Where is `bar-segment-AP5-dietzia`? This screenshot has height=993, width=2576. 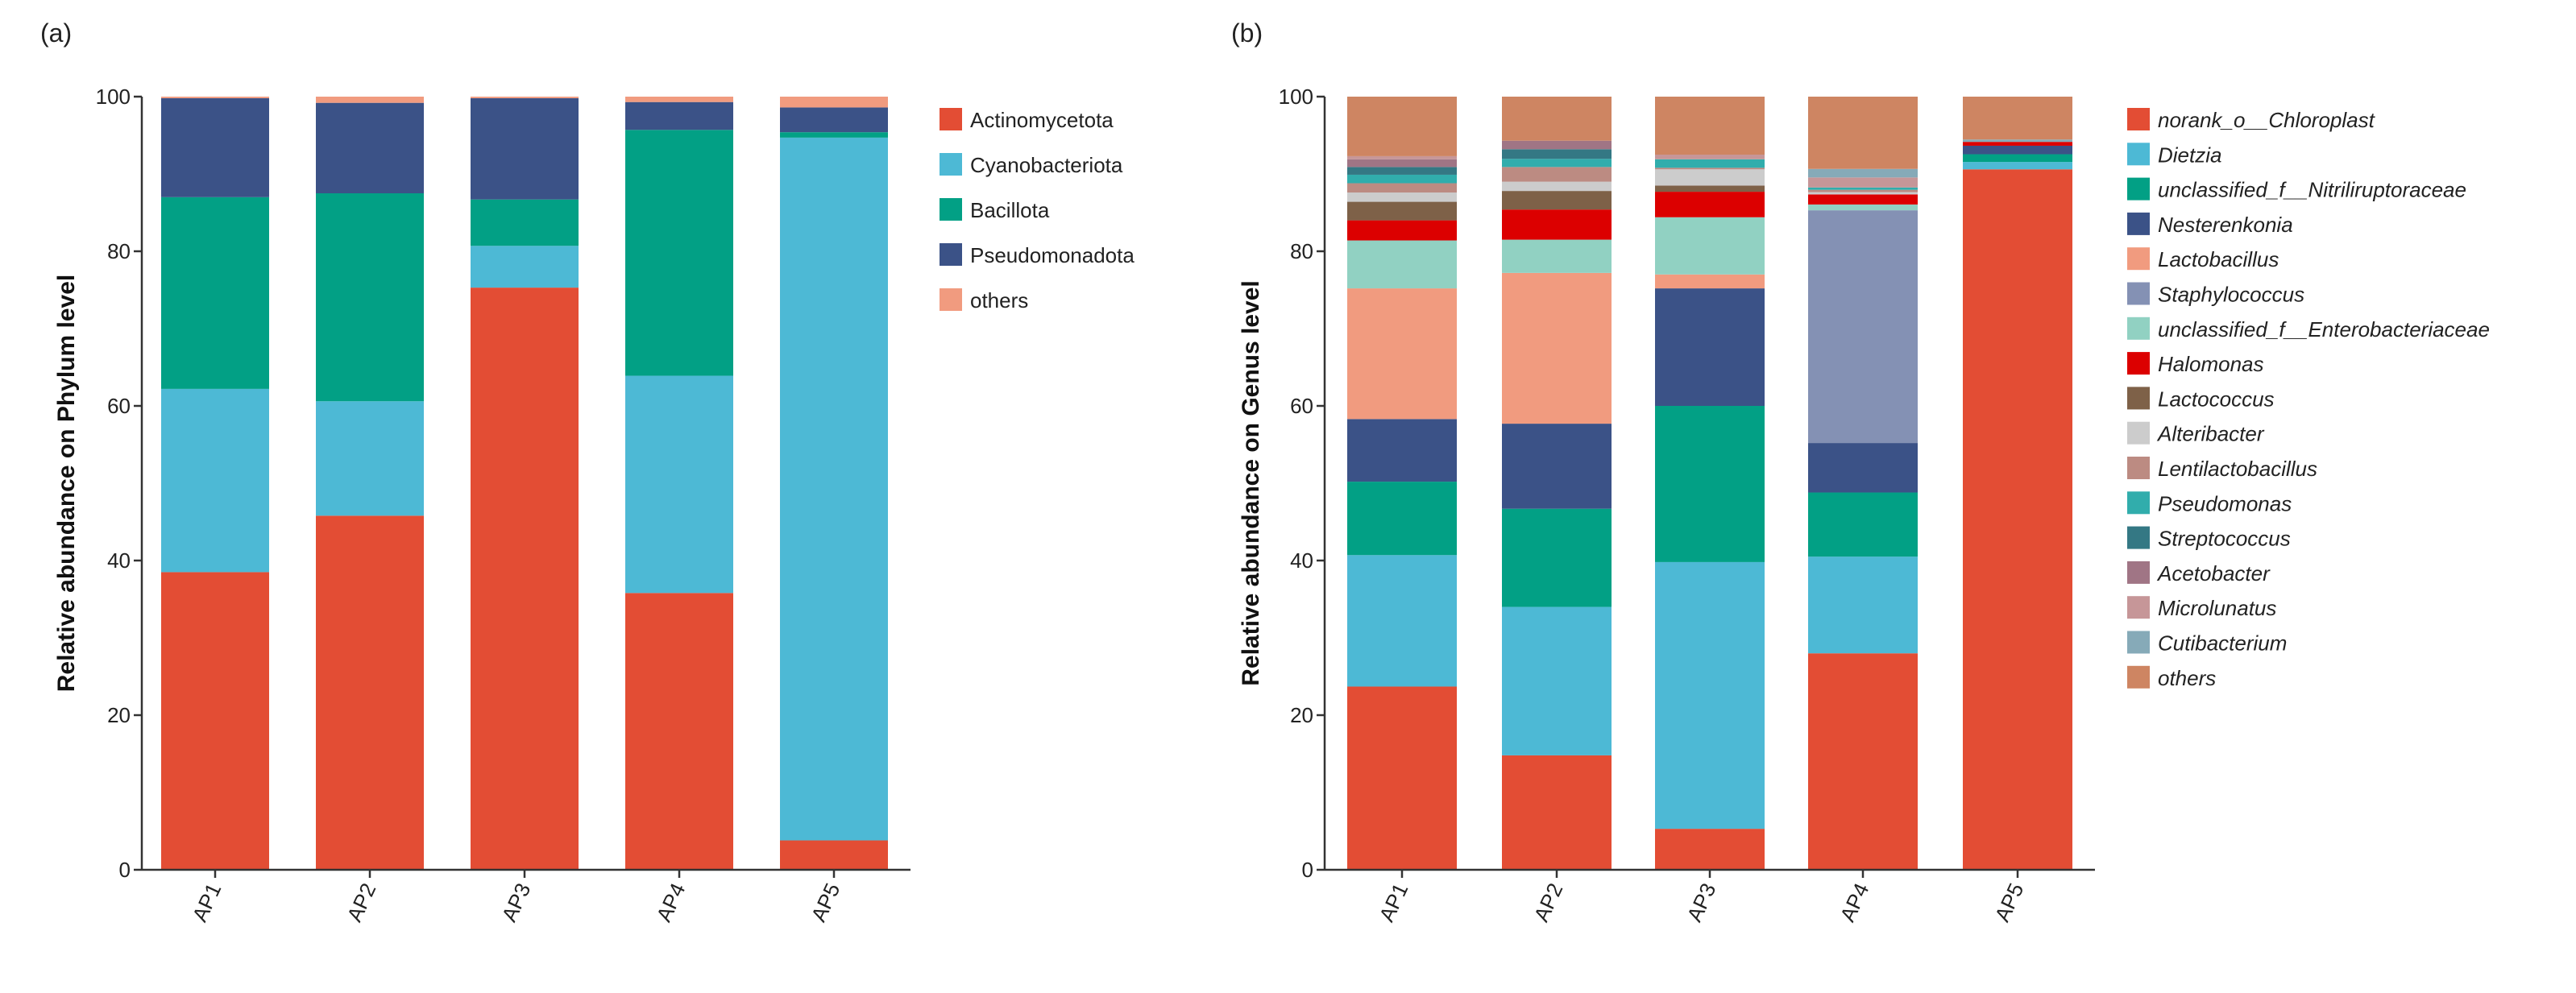 bar-segment-AP5-dietzia is located at coordinates (2018, 166).